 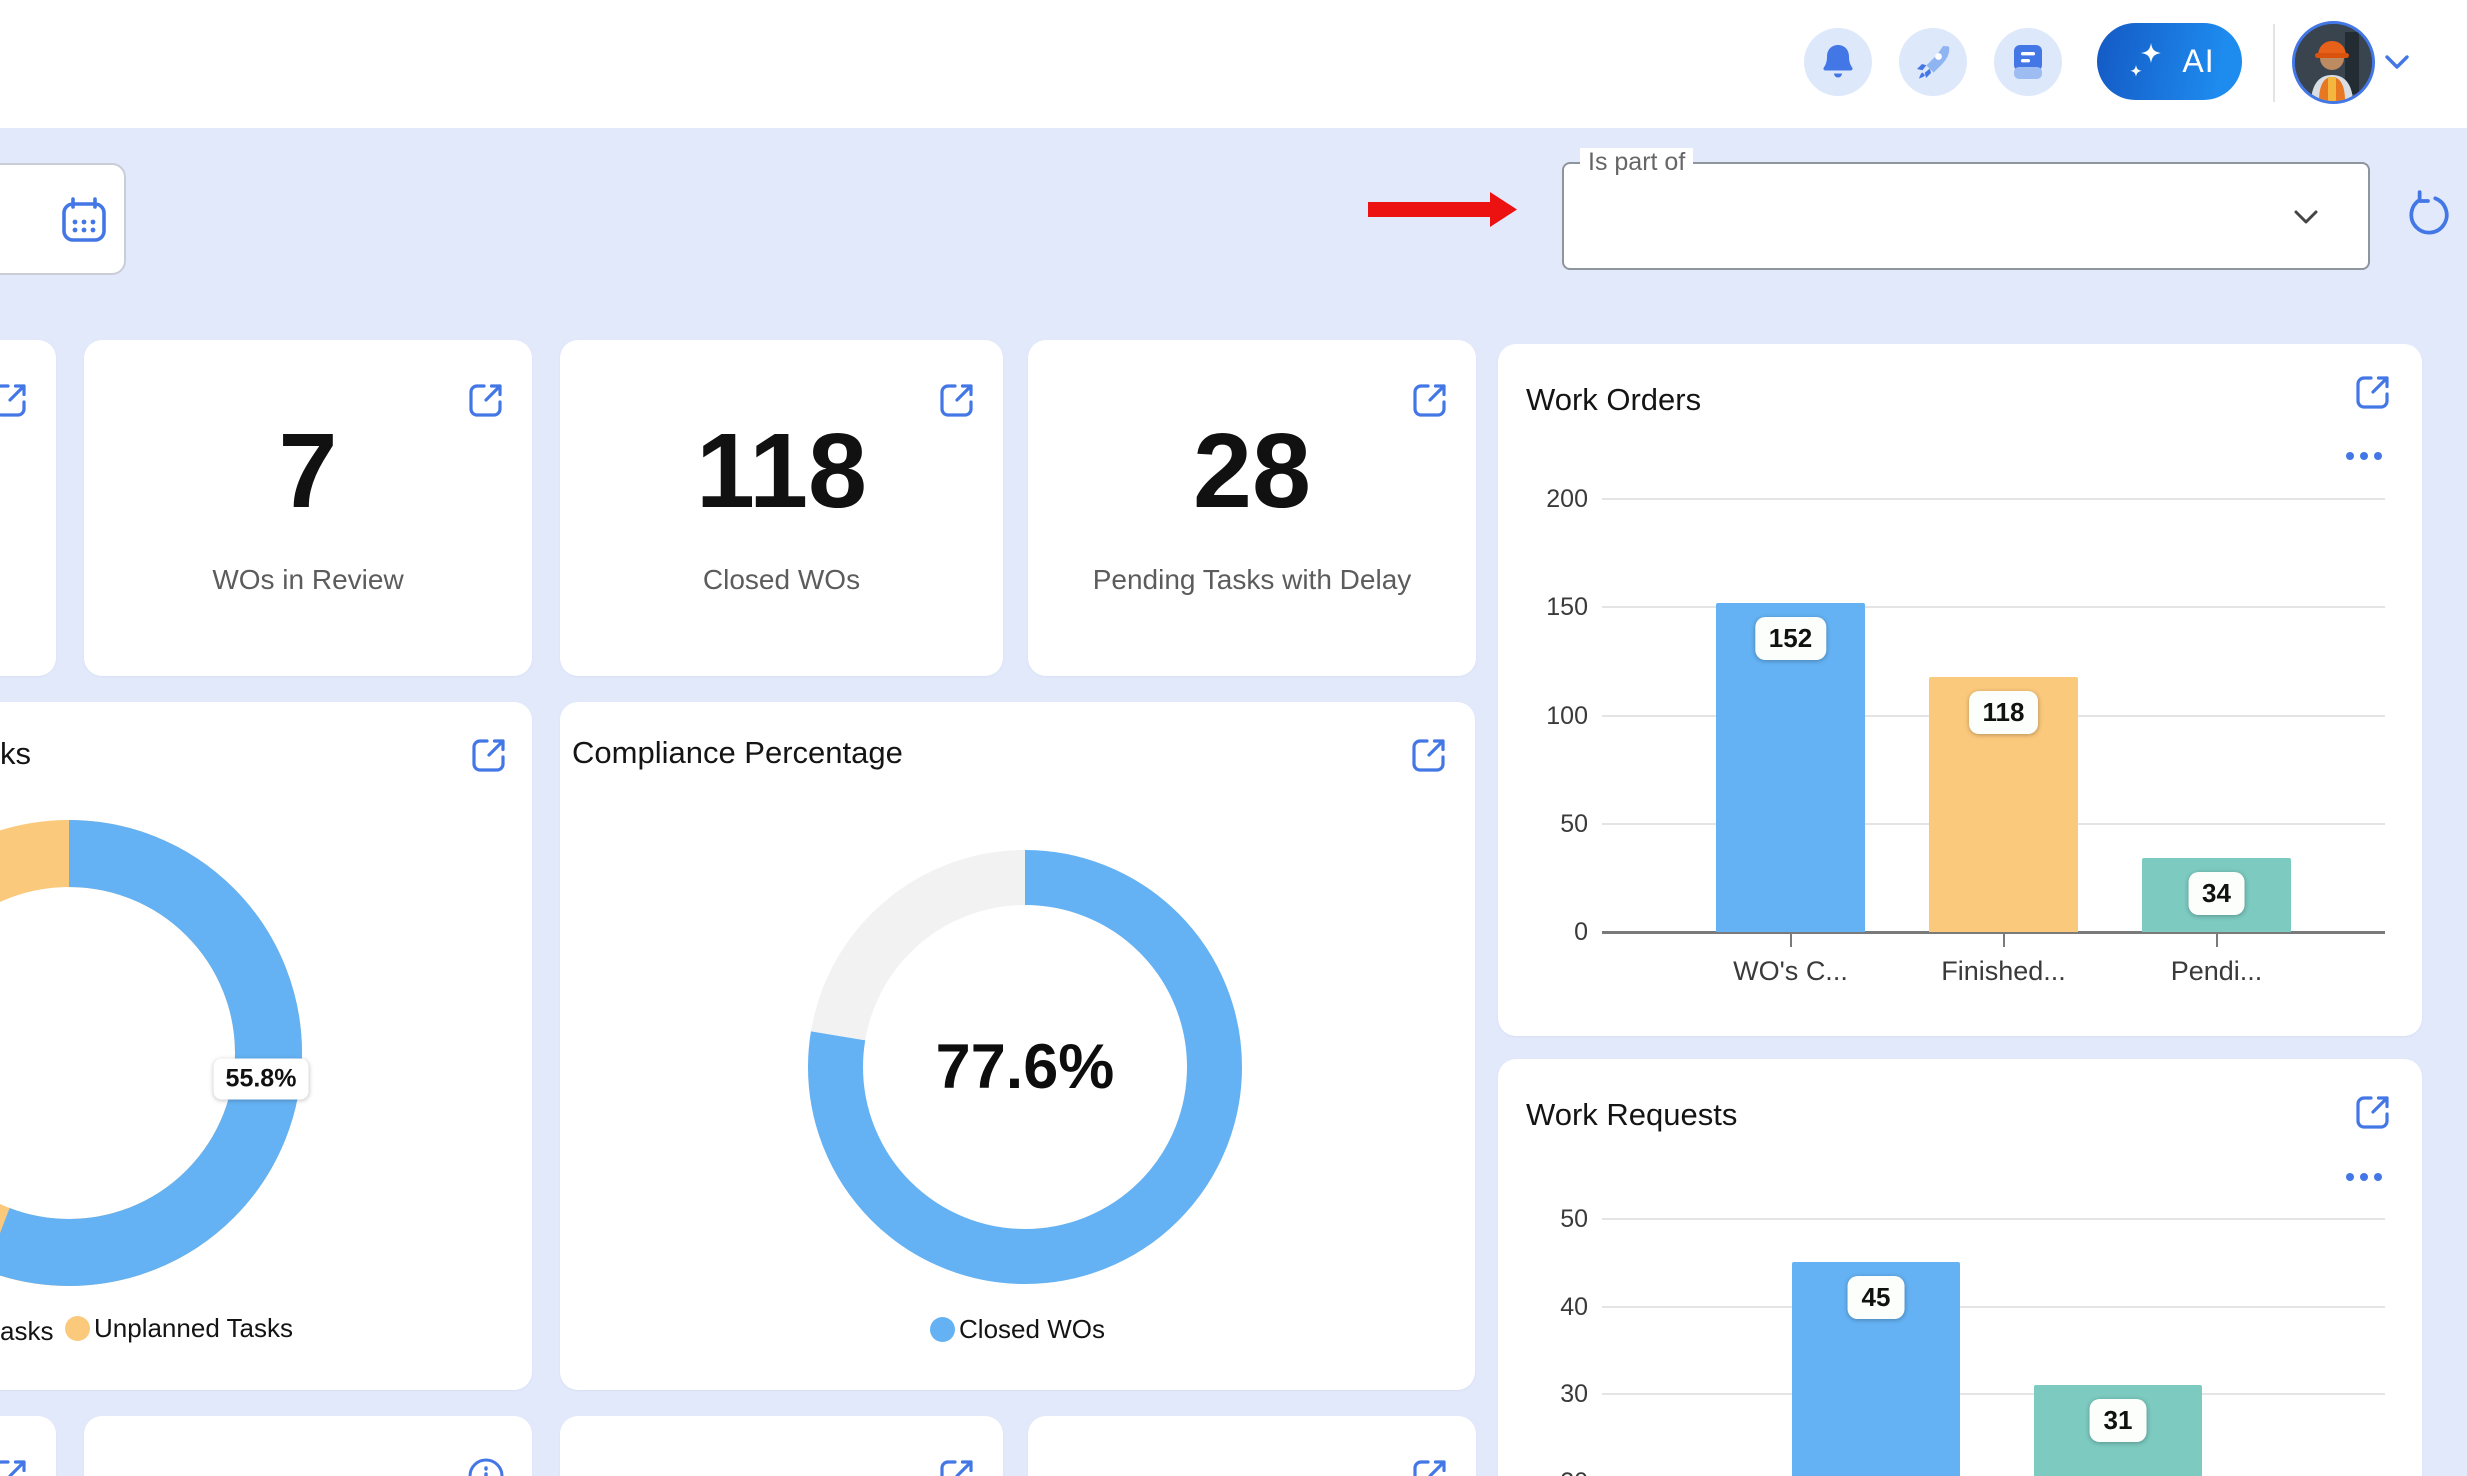 I want to click on info-button, so click(x=486, y=1466).